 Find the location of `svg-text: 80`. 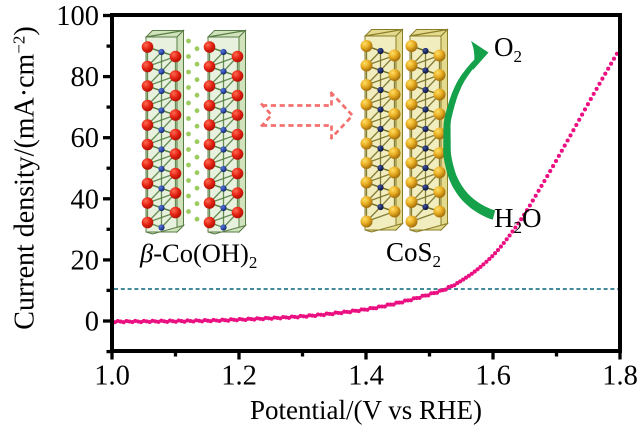

svg-text: 80 is located at coordinates (85, 77).